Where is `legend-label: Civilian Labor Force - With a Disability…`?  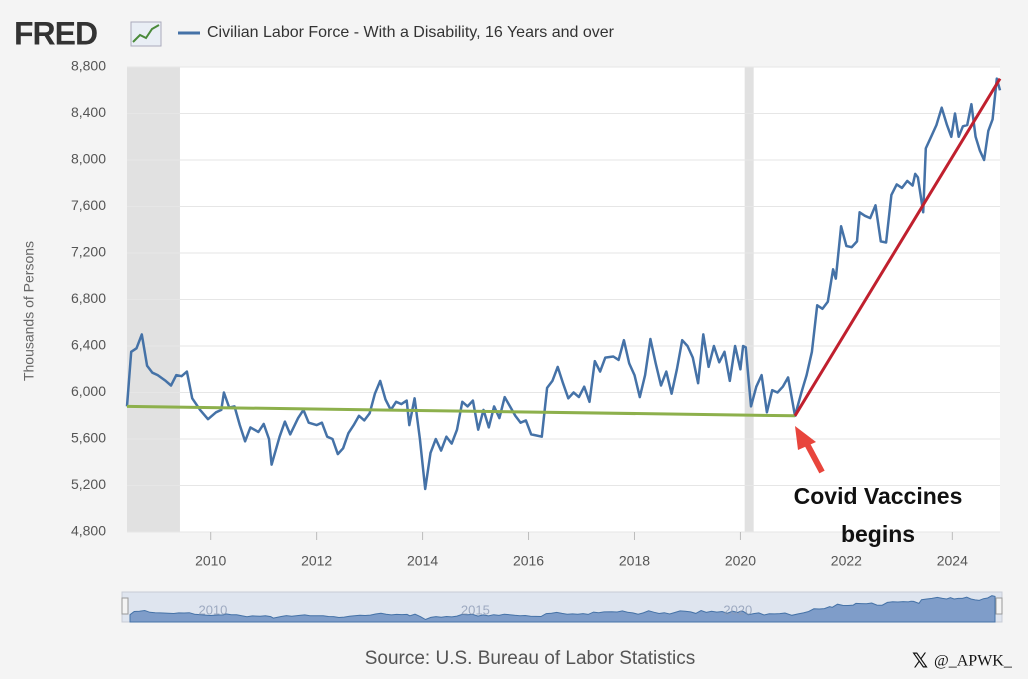 legend-label: Civilian Labor Force - With a Disability… is located at coordinates (411, 32).